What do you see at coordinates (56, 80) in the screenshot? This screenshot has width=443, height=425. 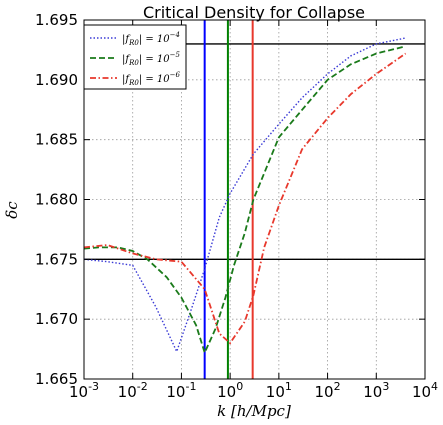 I see `y-tick-label: 1.690` at bounding box center [56, 80].